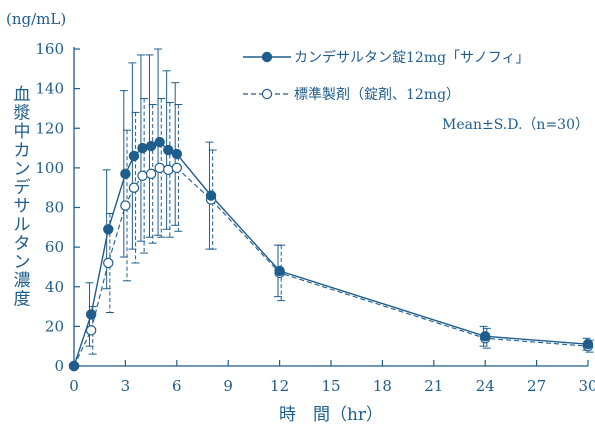 The image size is (595, 428). What do you see at coordinates (49, 168) in the screenshot?
I see `y-tick-label: 100` at bounding box center [49, 168].